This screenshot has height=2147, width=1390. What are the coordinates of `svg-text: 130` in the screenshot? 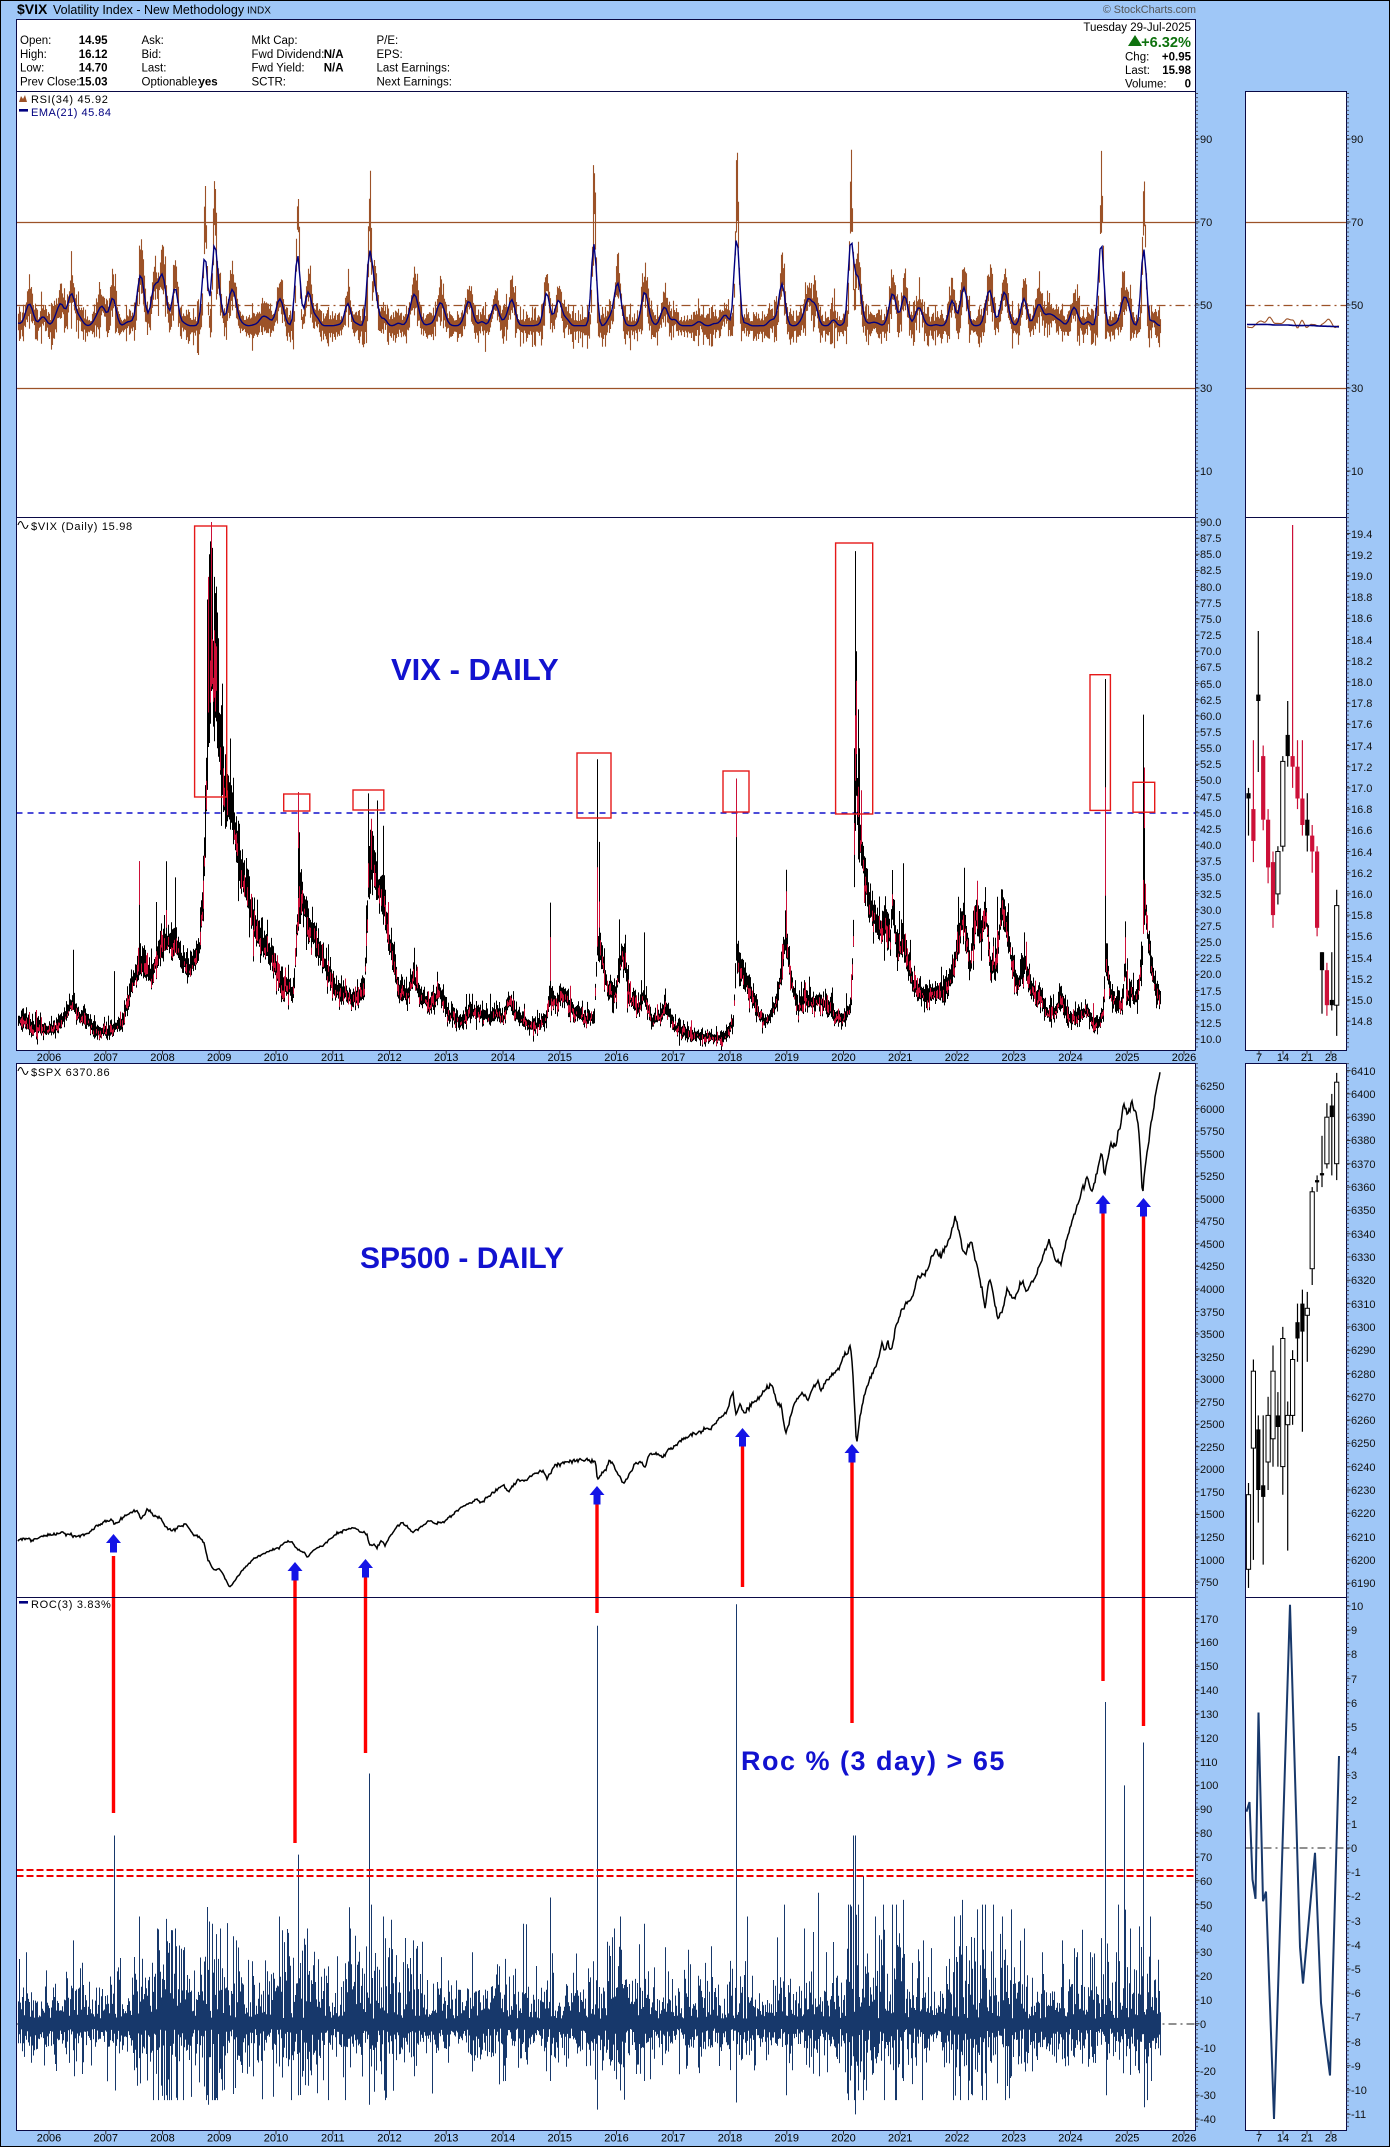 It's located at (1209, 1715).